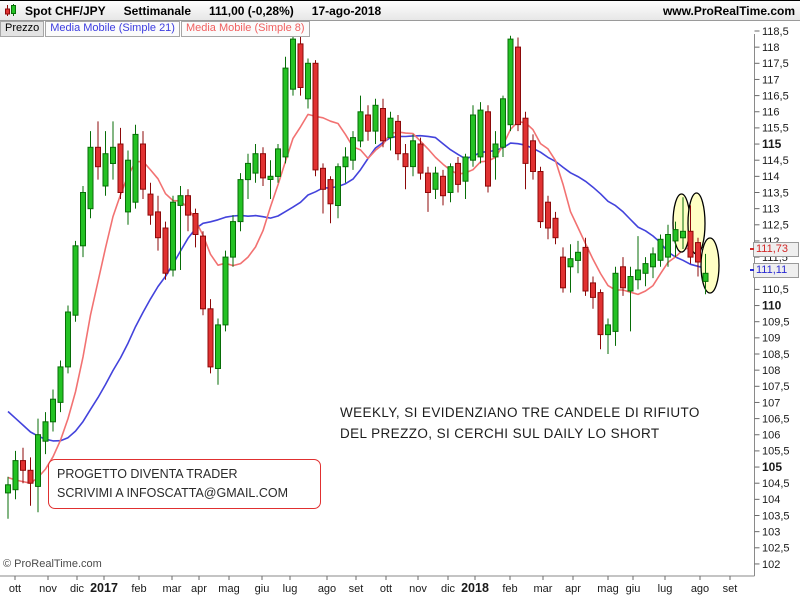  I want to click on last-price-change: 111,00 (-0,28%), so click(251, 10).